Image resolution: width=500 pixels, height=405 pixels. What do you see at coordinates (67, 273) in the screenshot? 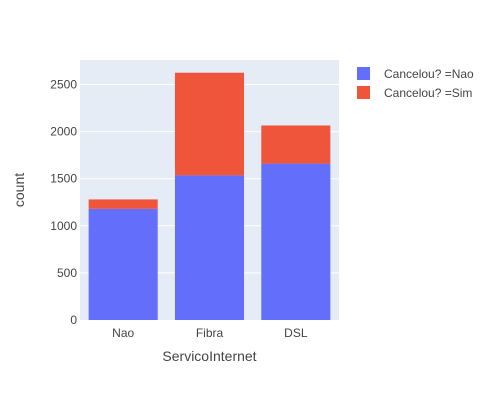
I see `y-tick-label: 500` at bounding box center [67, 273].